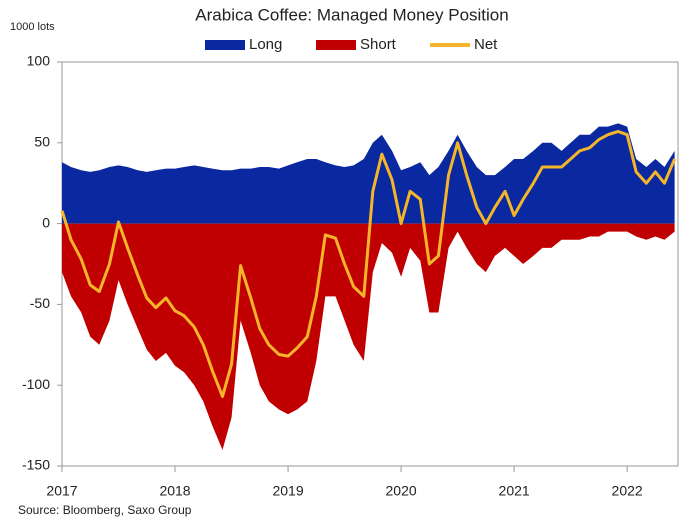 The image size is (700, 526). Describe the element at coordinates (36, 465) in the screenshot. I see `y-tick-label: -150` at that location.